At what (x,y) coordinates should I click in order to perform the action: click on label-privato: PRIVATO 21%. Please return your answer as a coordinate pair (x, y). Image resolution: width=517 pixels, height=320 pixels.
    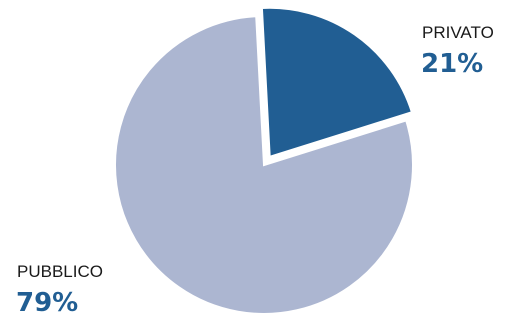
    Looking at the image, I should click on (457, 51).